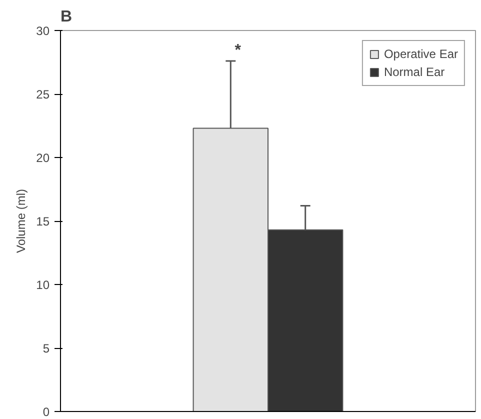 The width and height of the screenshot is (481, 419). What do you see at coordinates (238, 50) in the screenshot?
I see `annotation: *` at bounding box center [238, 50].